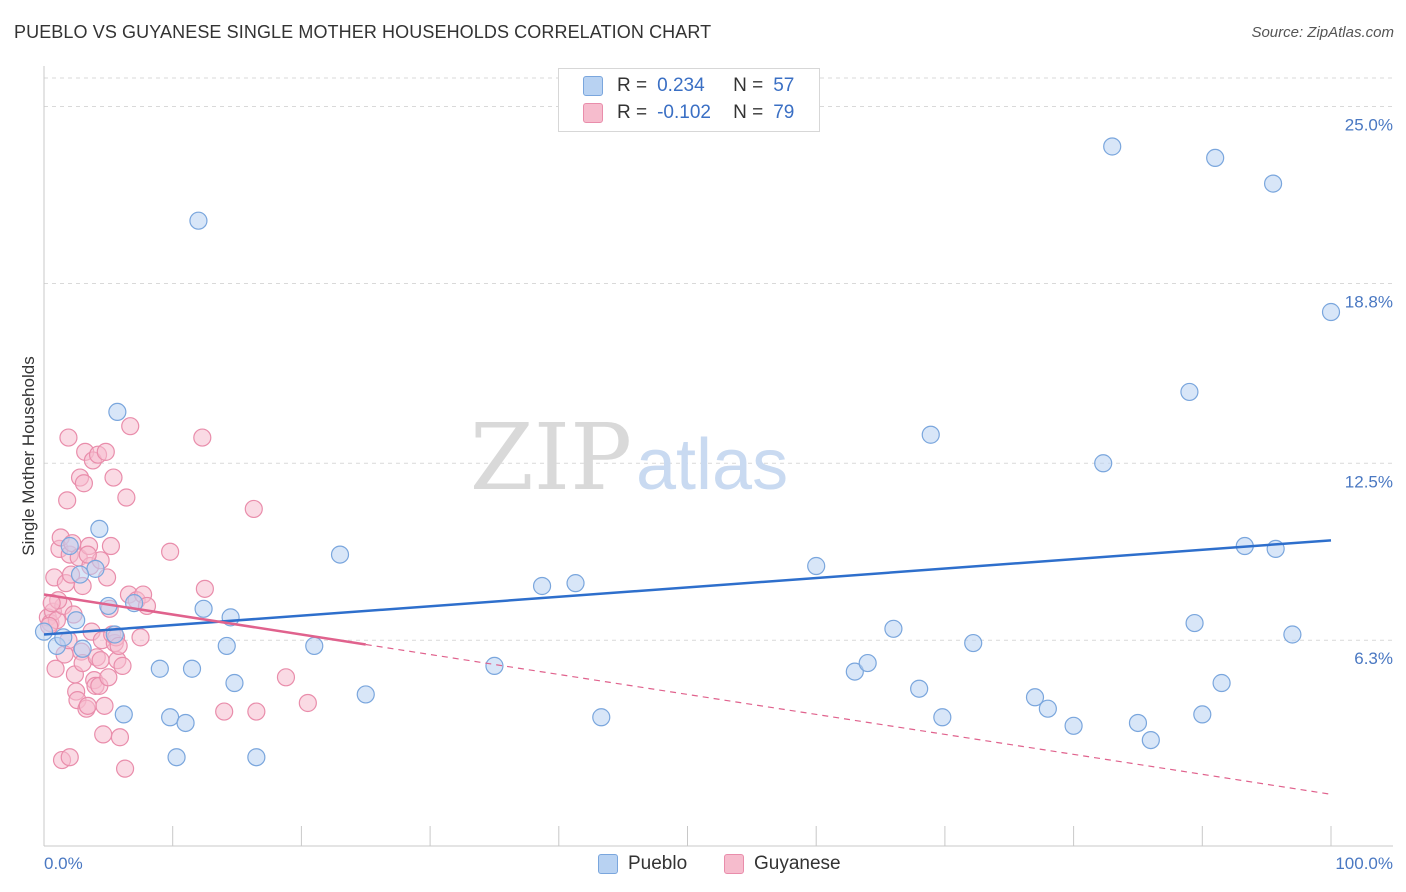 This screenshot has width=1406, height=892. What do you see at coordinates (629, 457) in the screenshot?
I see `watermark: ZIP atlas` at bounding box center [629, 457].